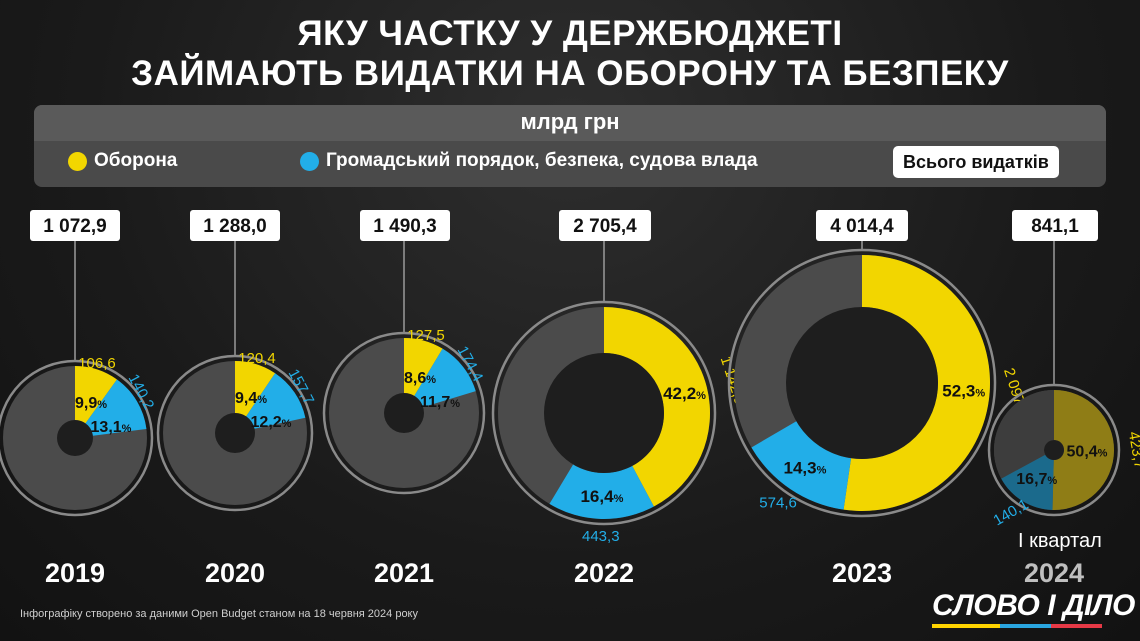 This screenshot has width=1140, height=641. Describe the element at coordinates (255, 389) in the screenshot. I see `donut-slice-defense-2020` at that location.